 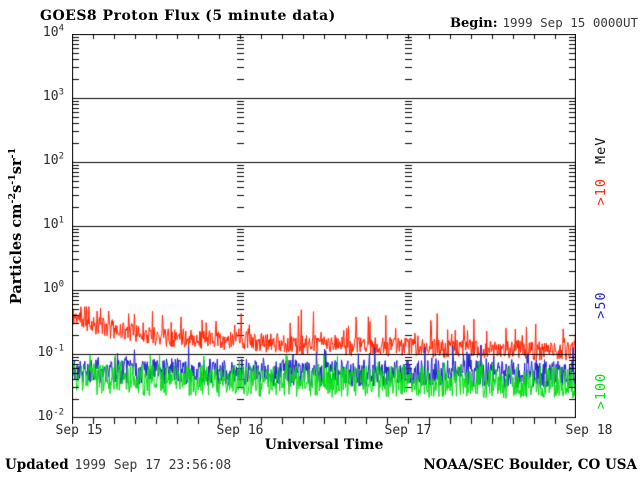 I want to click on legend-gt100mev: >100, so click(x=601, y=391).